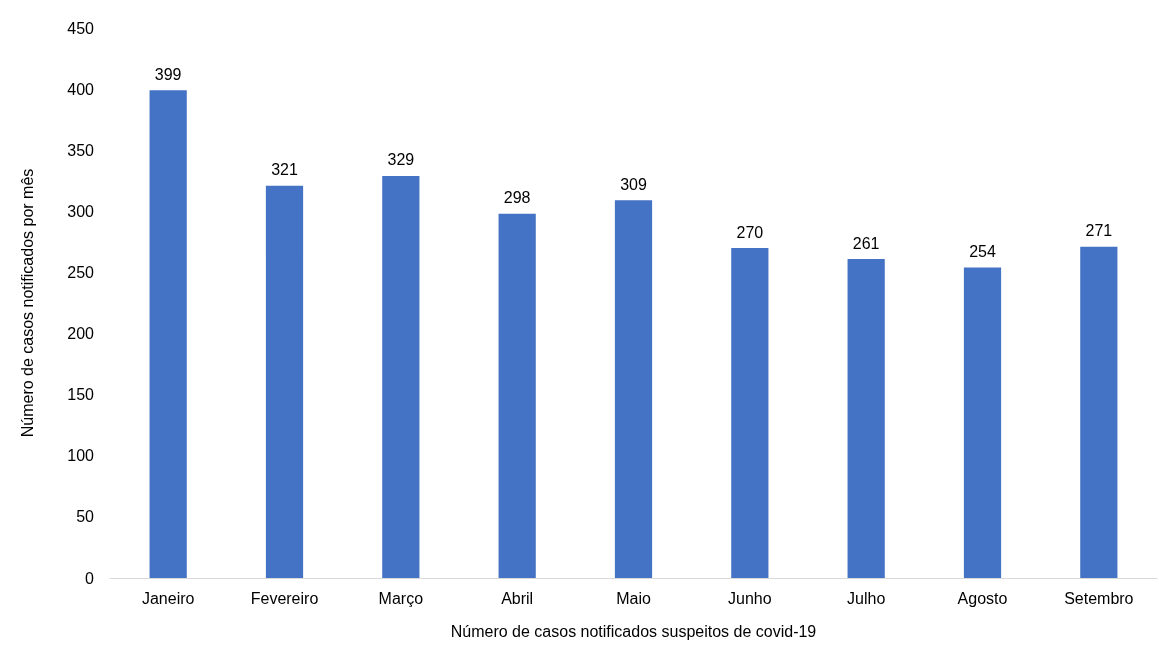 The width and height of the screenshot is (1159, 655). Describe the element at coordinates (81, 89) in the screenshot. I see `y-tick-label: 400` at that location.